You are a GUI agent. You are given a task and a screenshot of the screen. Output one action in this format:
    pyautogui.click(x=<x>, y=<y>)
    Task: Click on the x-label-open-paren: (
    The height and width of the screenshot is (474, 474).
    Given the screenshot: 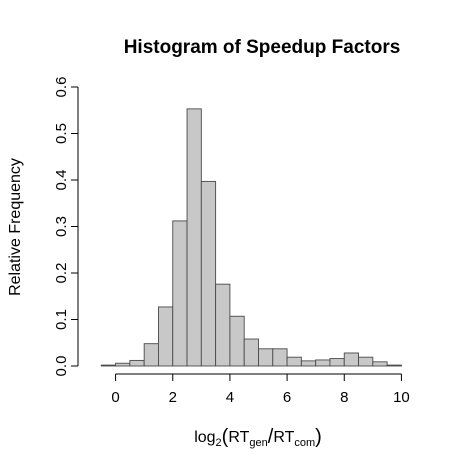 What is the action you would take?
    pyautogui.click(x=225, y=437)
    